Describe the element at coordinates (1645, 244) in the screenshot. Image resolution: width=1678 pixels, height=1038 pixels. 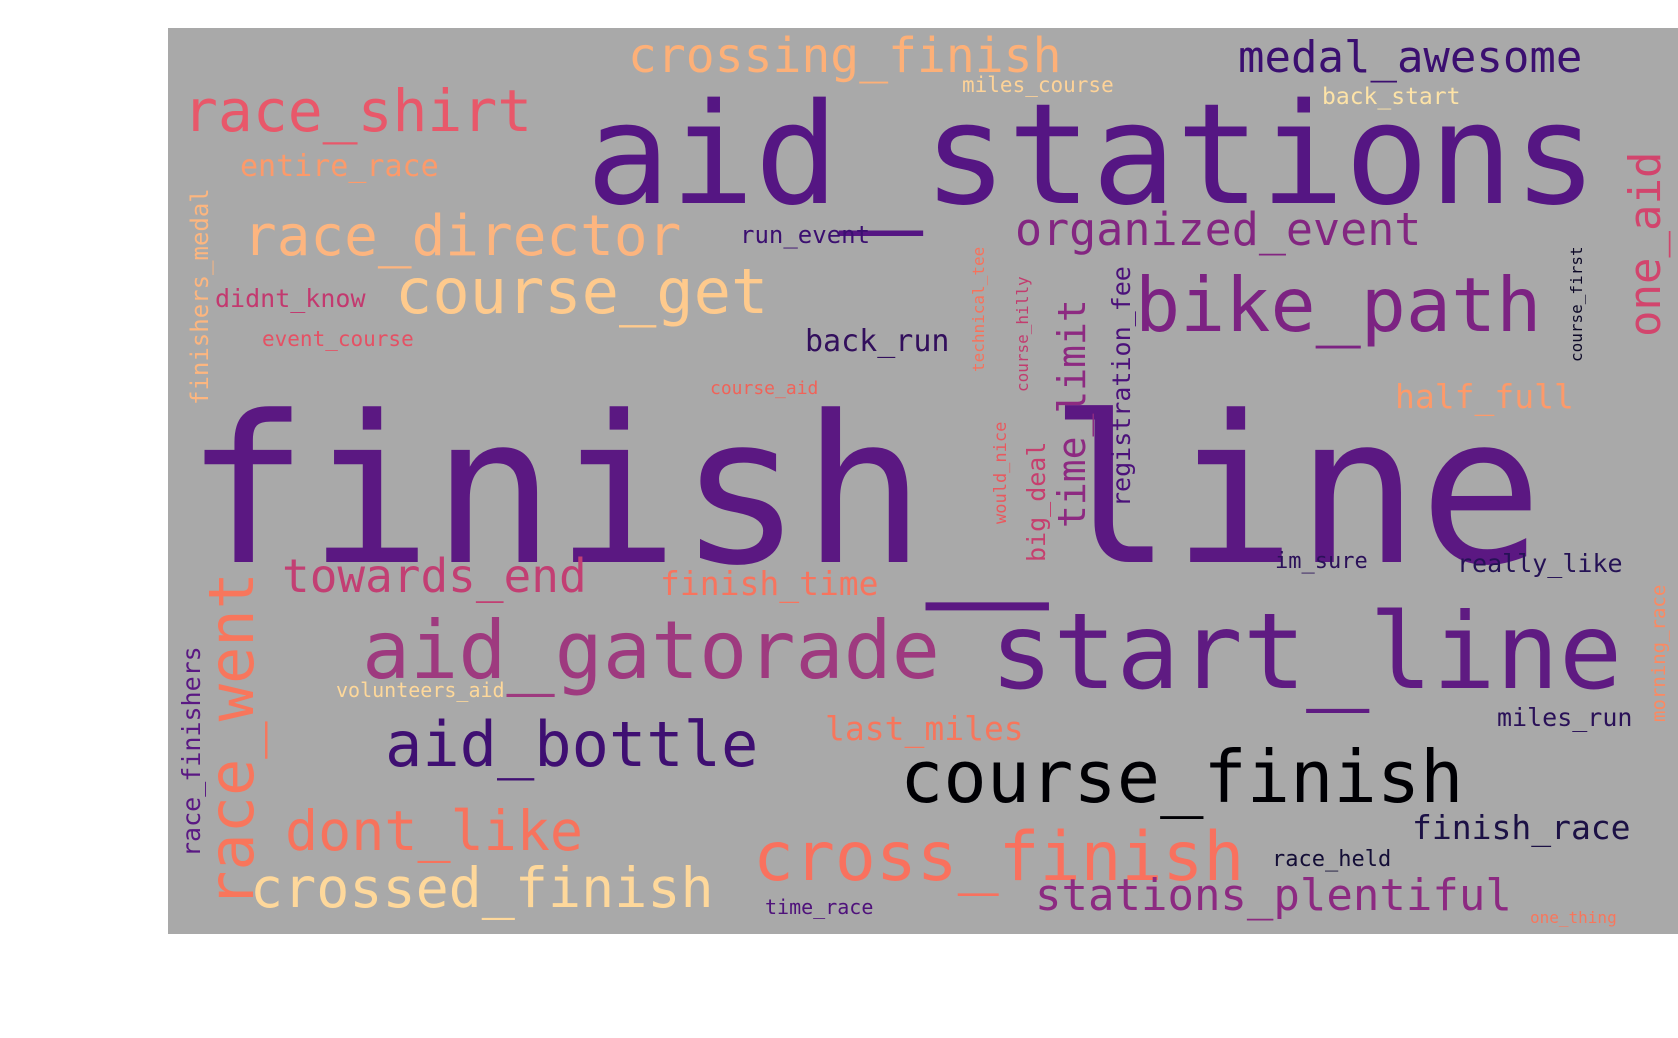
I see `word-one-aid: one_aid` at that location.